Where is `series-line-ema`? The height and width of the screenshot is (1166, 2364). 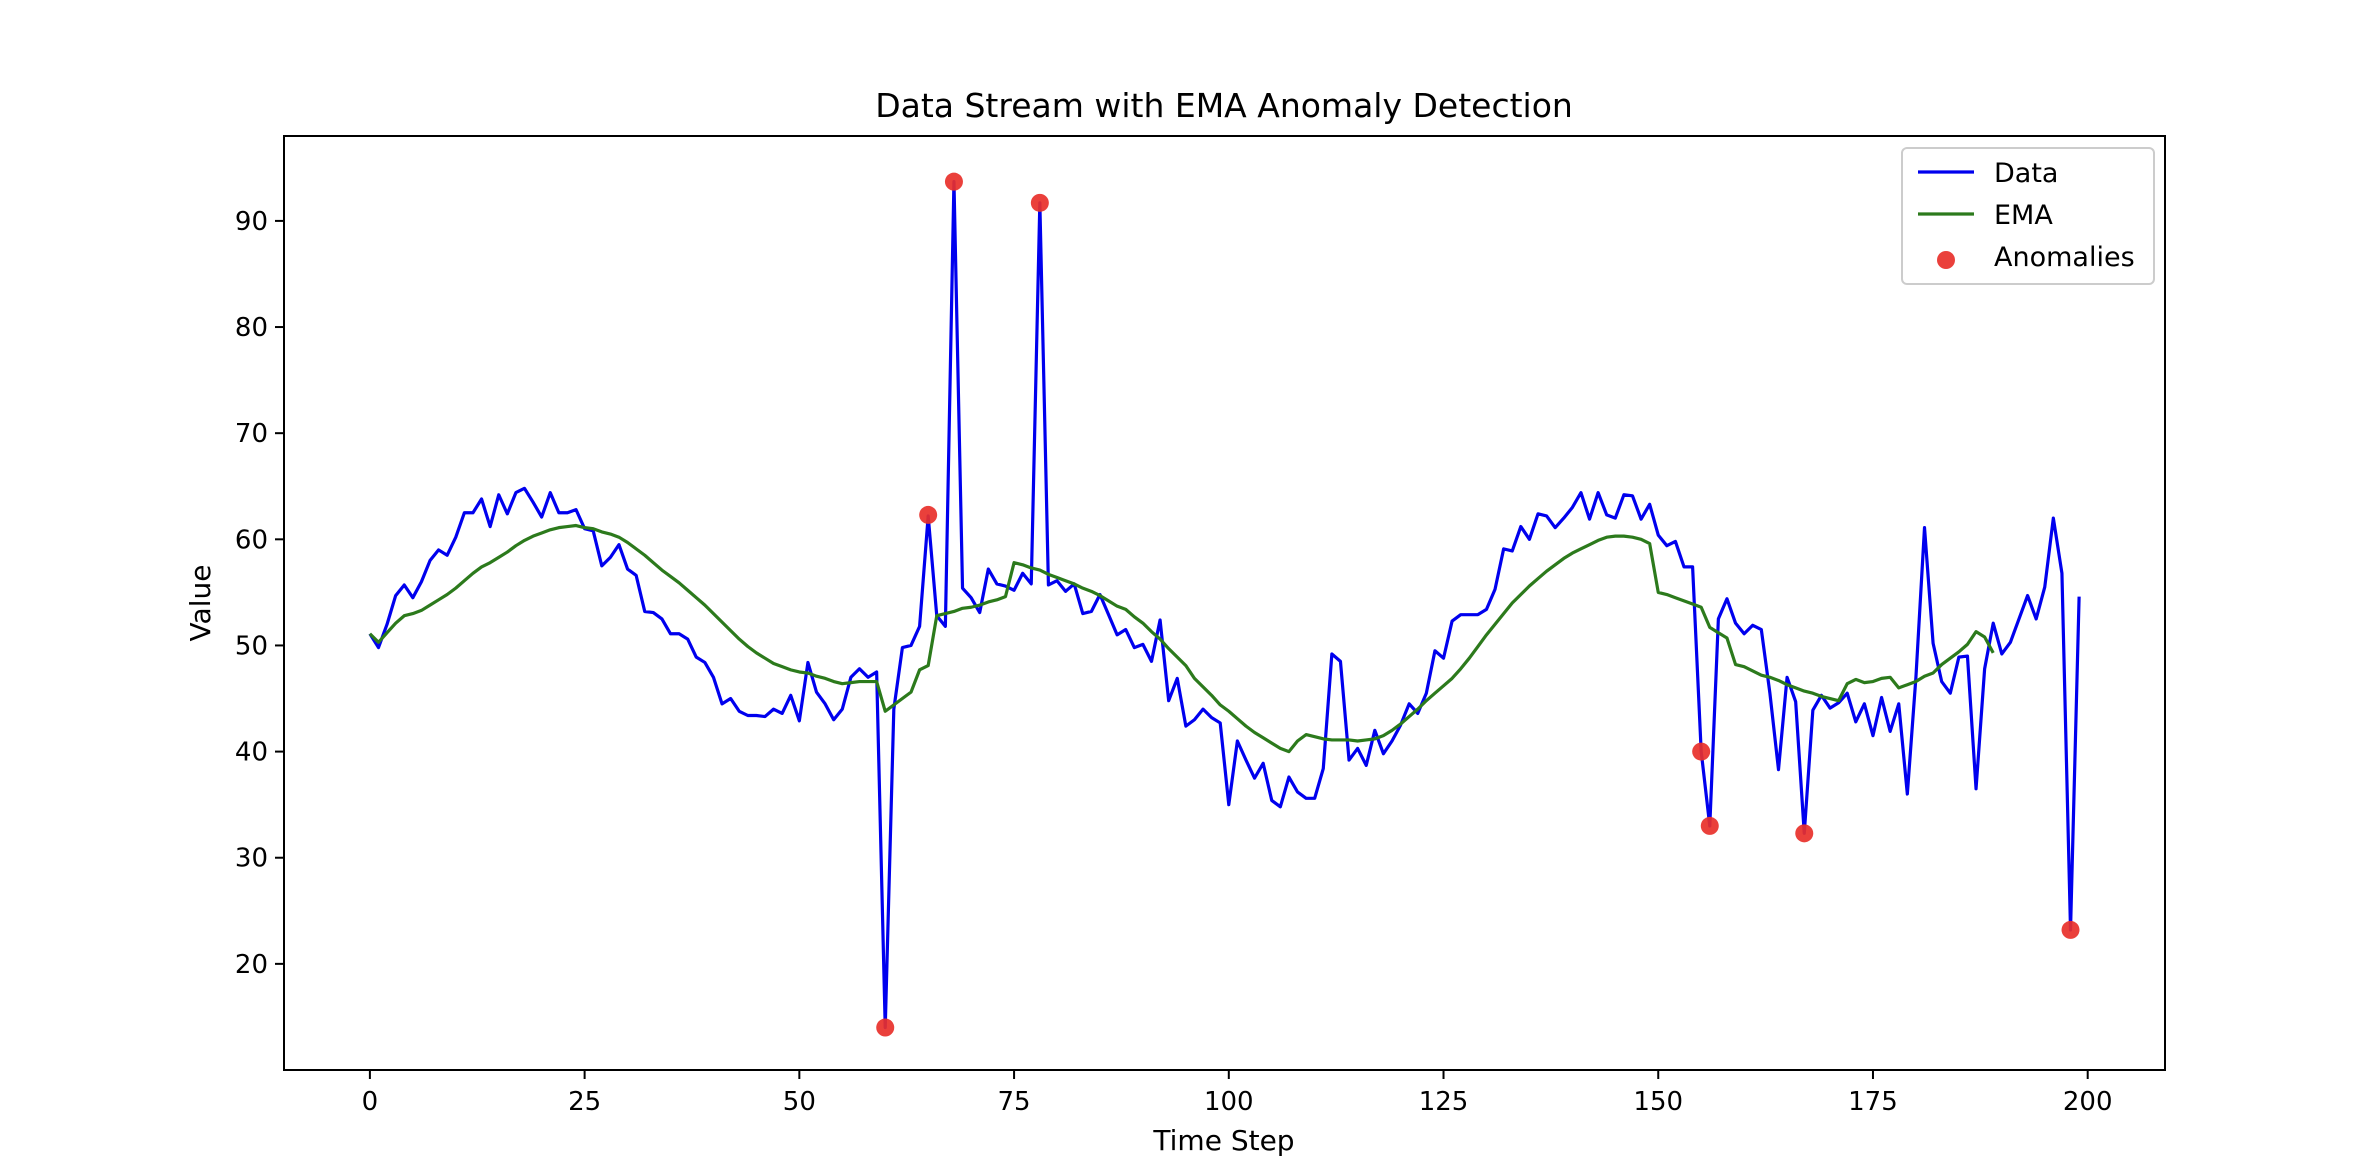
series-line-ema is located at coordinates (1181, 638).